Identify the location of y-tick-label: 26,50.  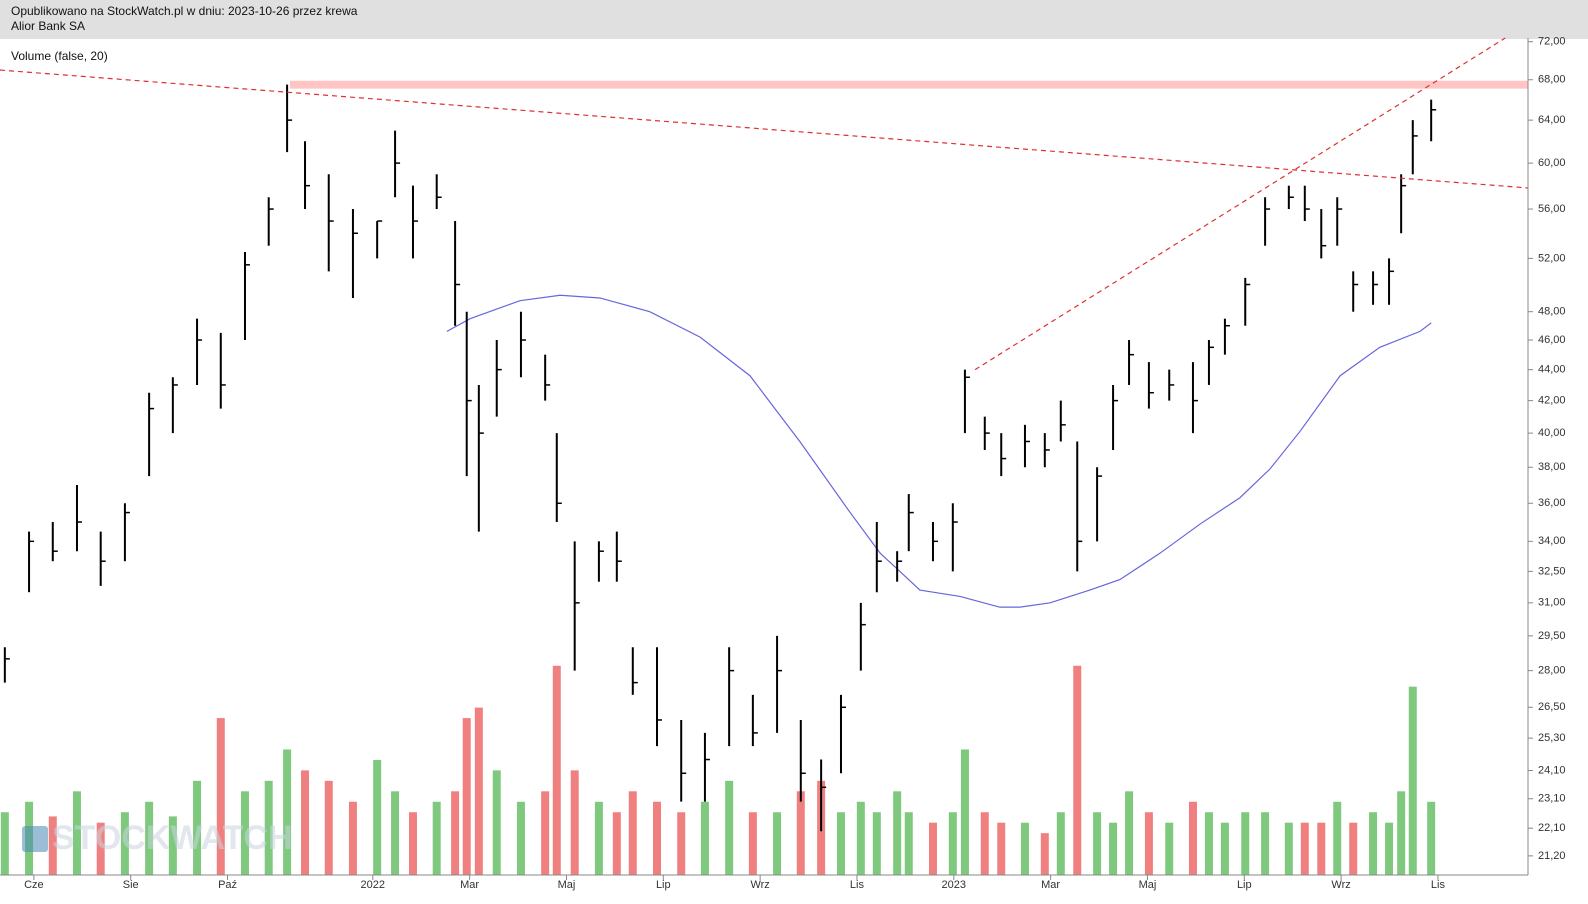
(1552, 707).